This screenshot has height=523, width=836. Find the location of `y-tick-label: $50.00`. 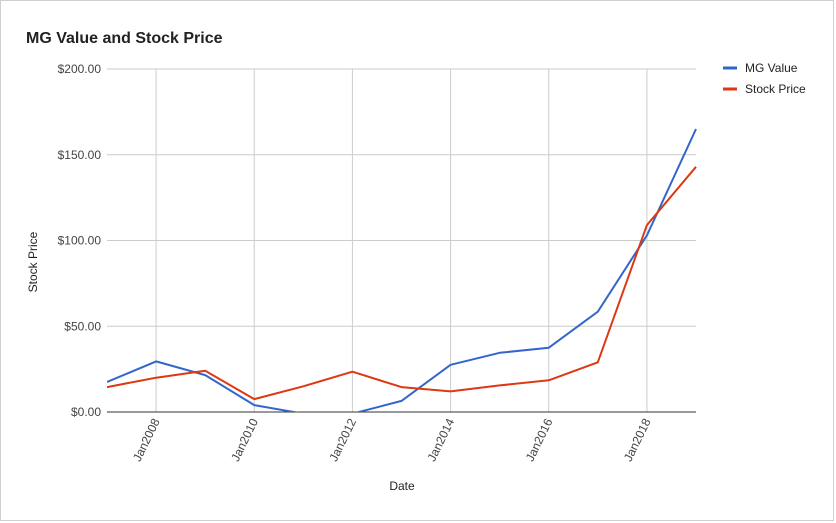

y-tick-label: $50.00 is located at coordinates (82, 326).